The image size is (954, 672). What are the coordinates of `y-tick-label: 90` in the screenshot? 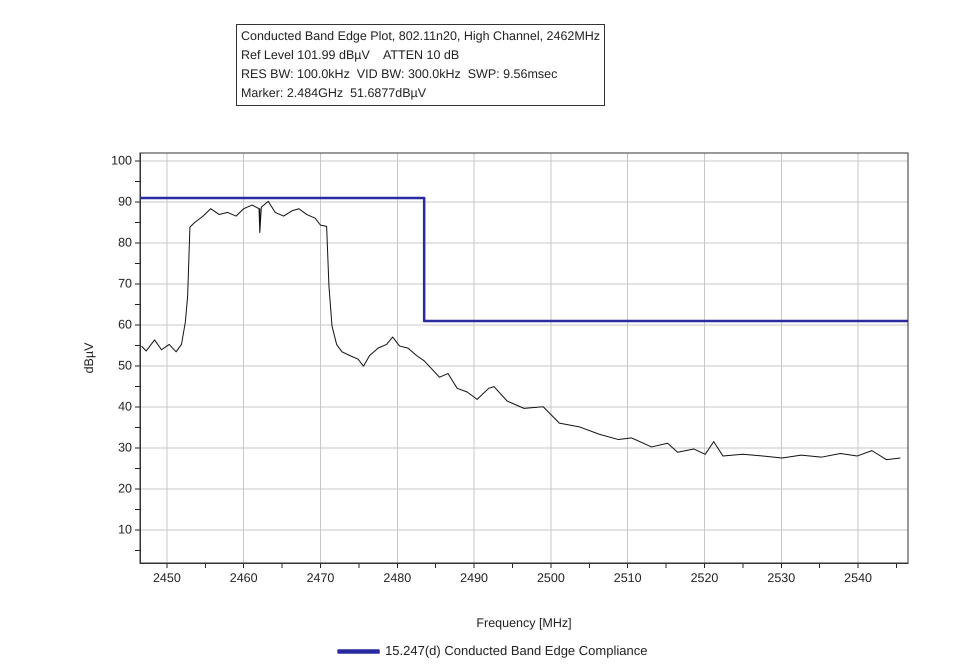 It's located at (125, 201).